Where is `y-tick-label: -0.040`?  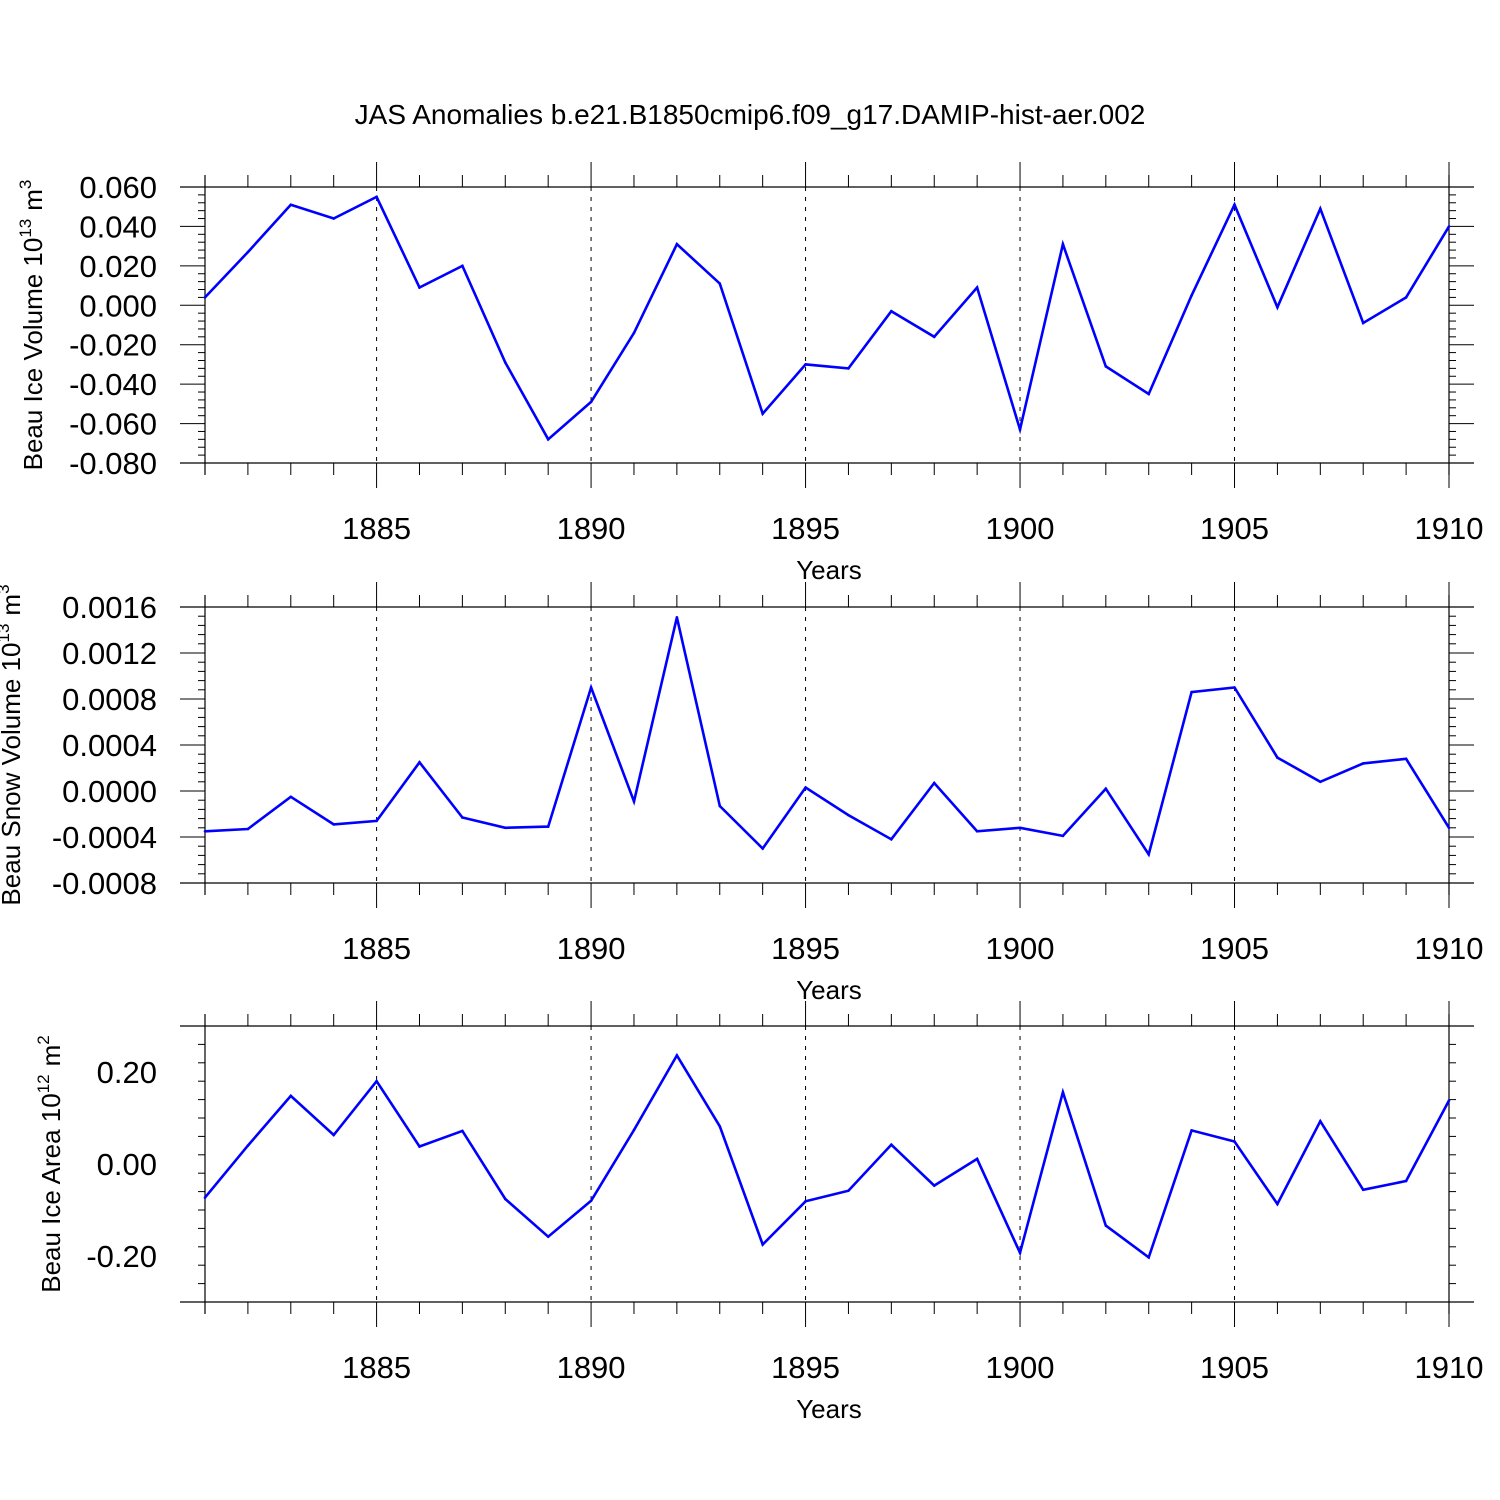 y-tick-label: -0.040 is located at coordinates (113, 384).